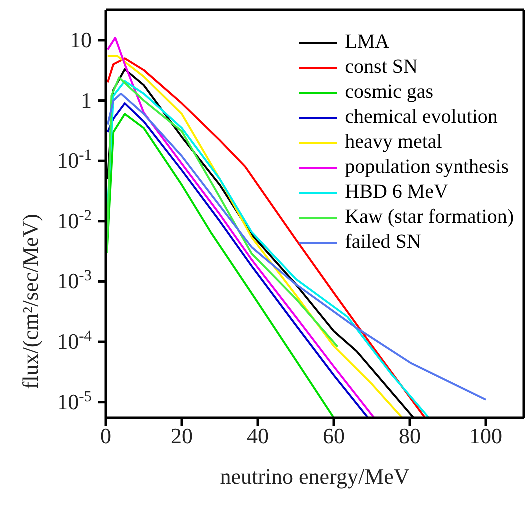 This screenshot has height=506, width=528. Describe the element at coordinates (486, 436) in the screenshot. I see `x-tick-label: 100` at that location.